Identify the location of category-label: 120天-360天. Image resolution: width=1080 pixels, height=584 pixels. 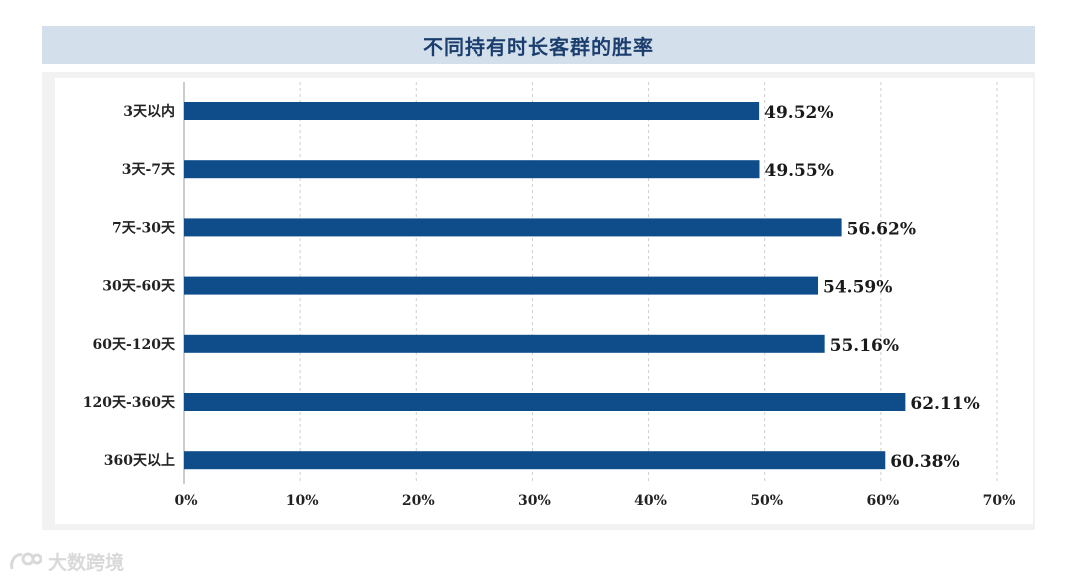
(129, 403).